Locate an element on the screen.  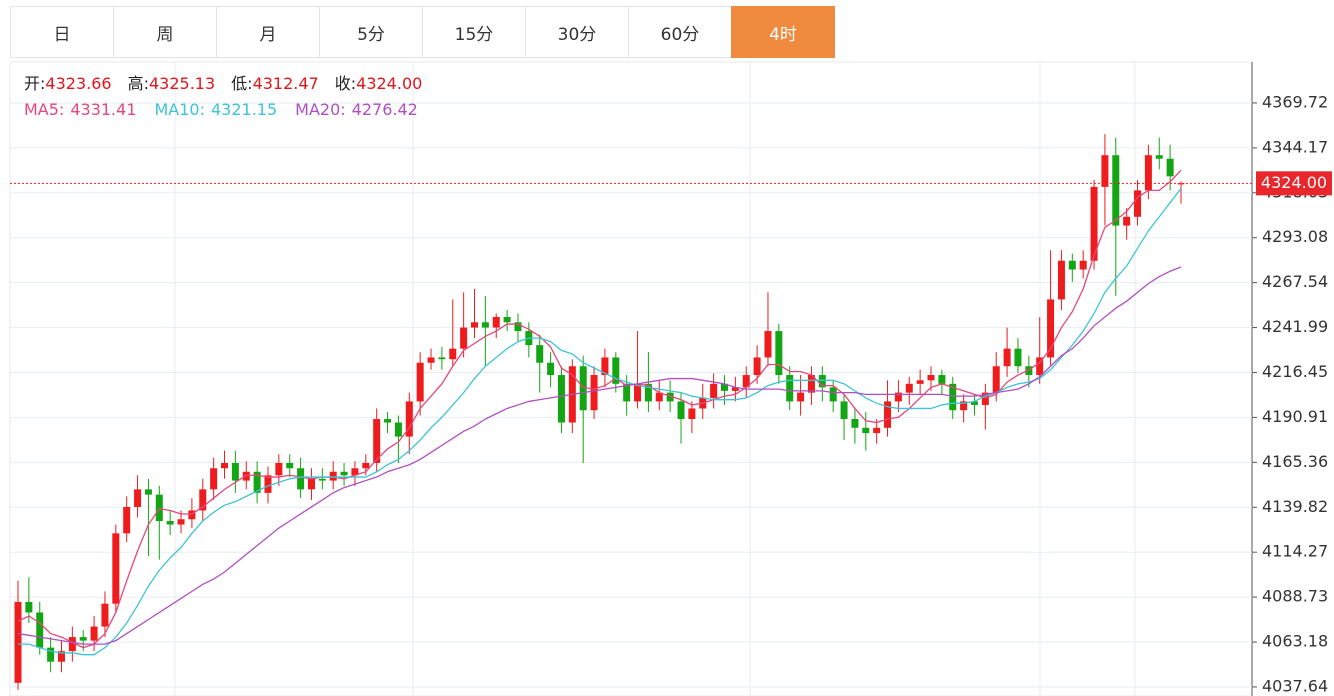
y-tick-label: 4241.99 is located at coordinates (1295, 326).